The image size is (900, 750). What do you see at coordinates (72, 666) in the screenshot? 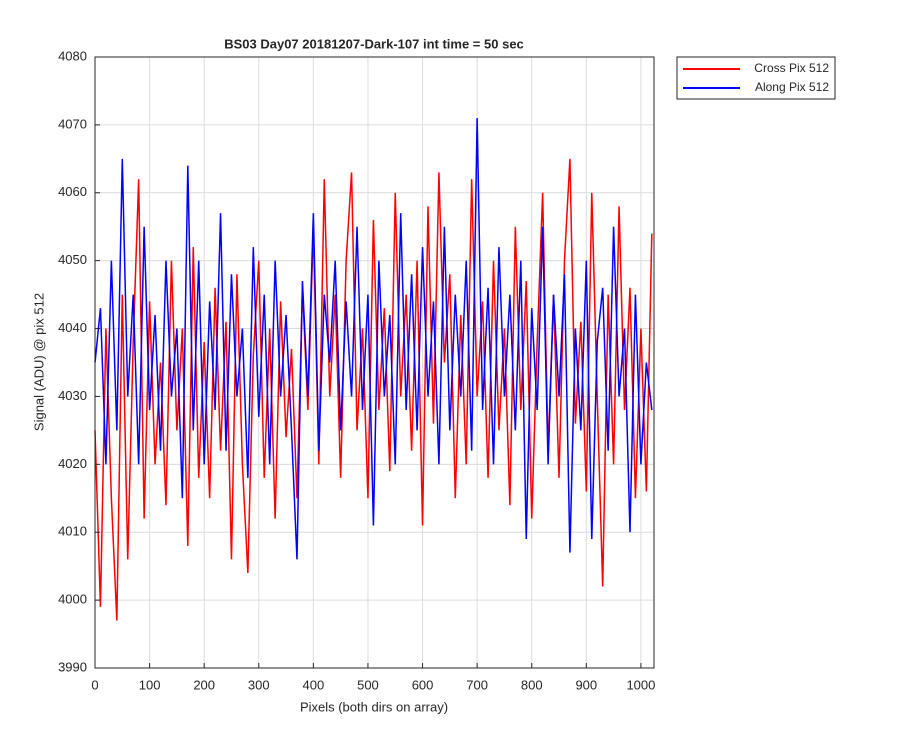
I see `y-tick-label: 3990` at bounding box center [72, 666].